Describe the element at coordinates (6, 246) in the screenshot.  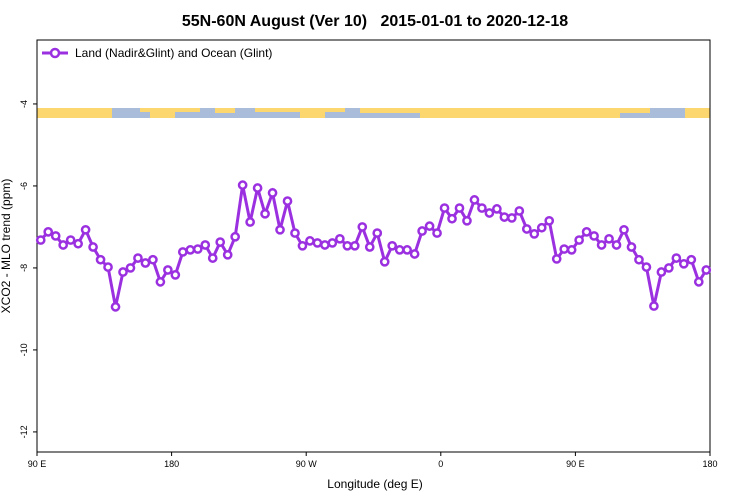
I see `y-axis-label: XCO2 - MLO trend (ppm)` at that location.